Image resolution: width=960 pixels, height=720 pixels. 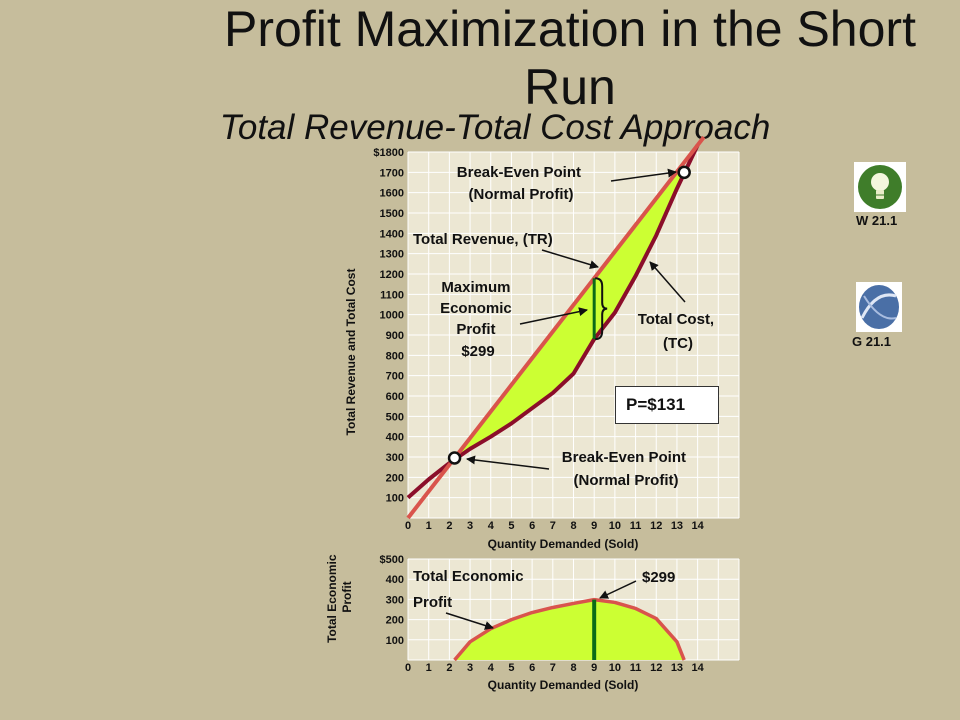 What do you see at coordinates (388, 153) in the screenshot?
I see `y-tick-label: $1800` at bounding box center [388, 153].